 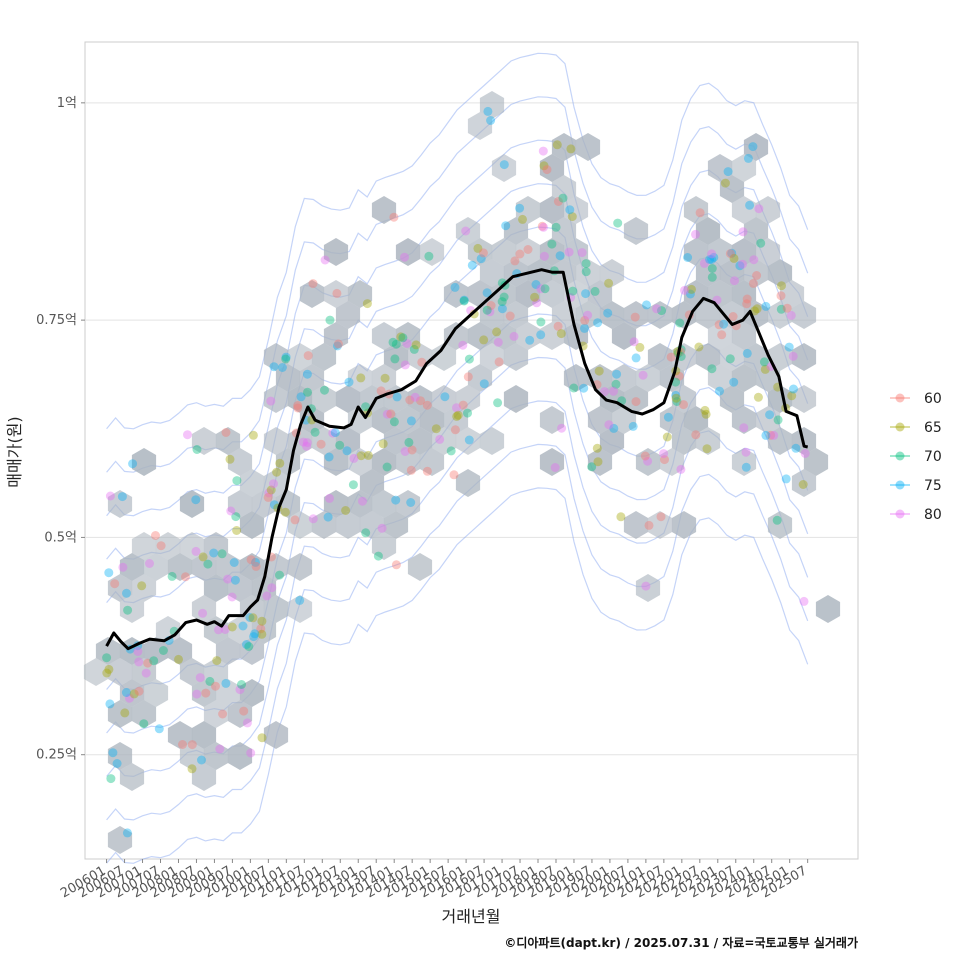 I want to click on legend-key-dot, so click(x=900, y=485).